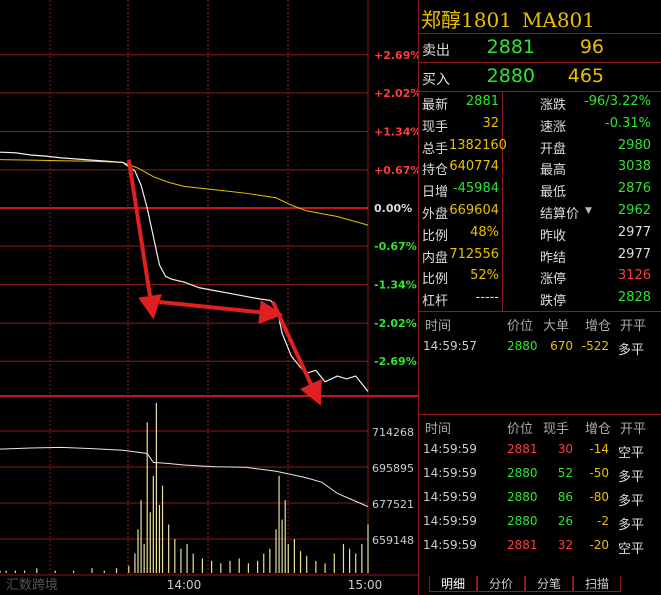  I want to click on tab-2: 分笔, so click(549, 584).